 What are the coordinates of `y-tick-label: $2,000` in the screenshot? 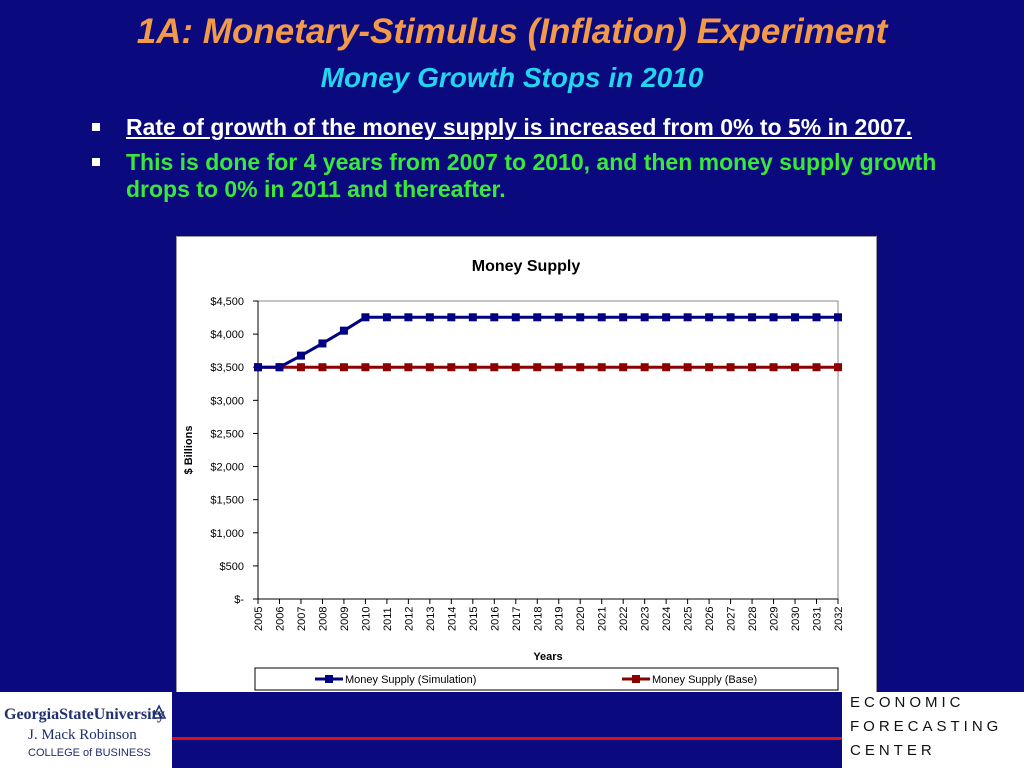 It's located at (227, 468).